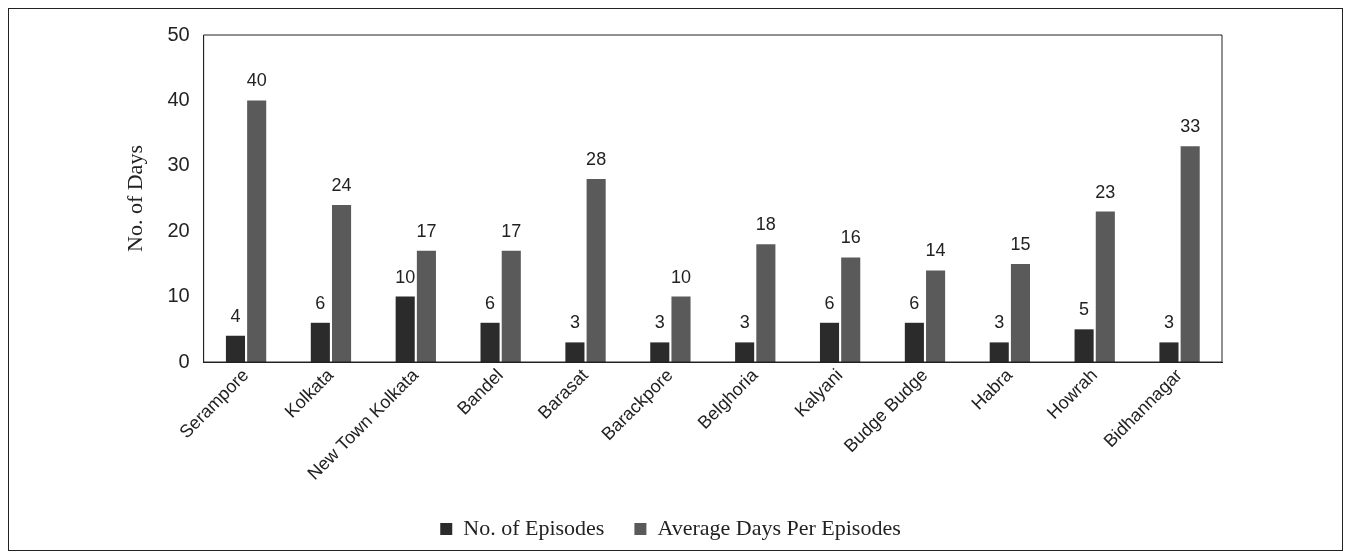 The image size is (1351, 559). What do you see at coordinates (596, 158) in the screenshot?
I see `data-label: 28` at bounding box center [596, 158].